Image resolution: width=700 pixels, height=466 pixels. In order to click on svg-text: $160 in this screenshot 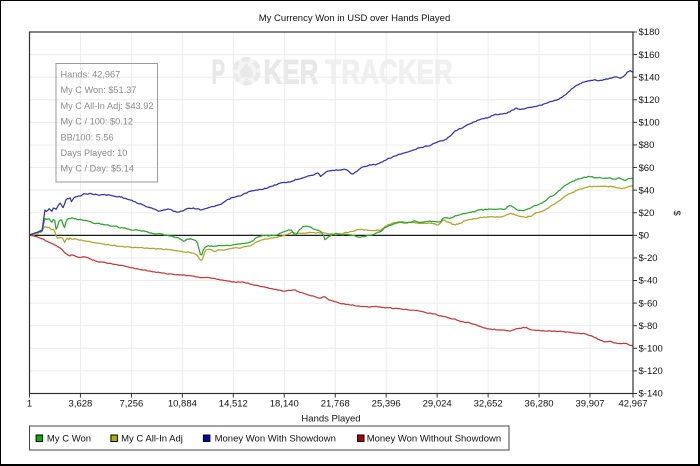, I will do `click(649, 55)`.